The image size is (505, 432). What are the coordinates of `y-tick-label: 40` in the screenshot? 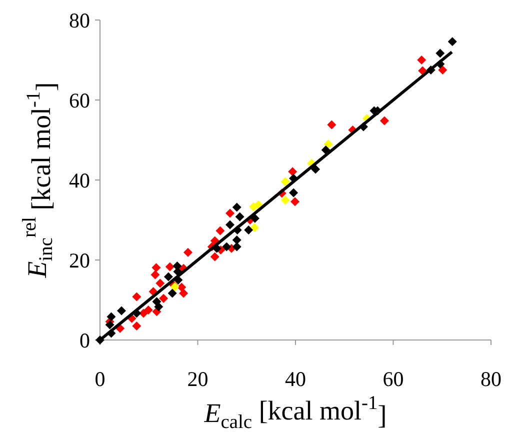 It's located at (79, 180).